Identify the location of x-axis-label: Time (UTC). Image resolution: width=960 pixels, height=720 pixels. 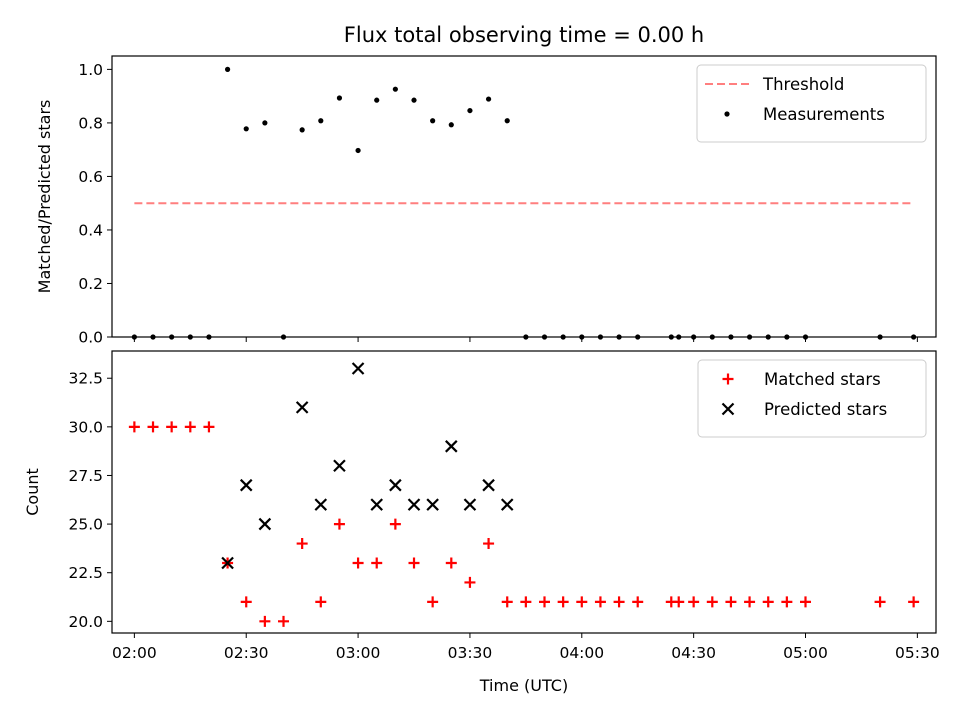
(523, 685).